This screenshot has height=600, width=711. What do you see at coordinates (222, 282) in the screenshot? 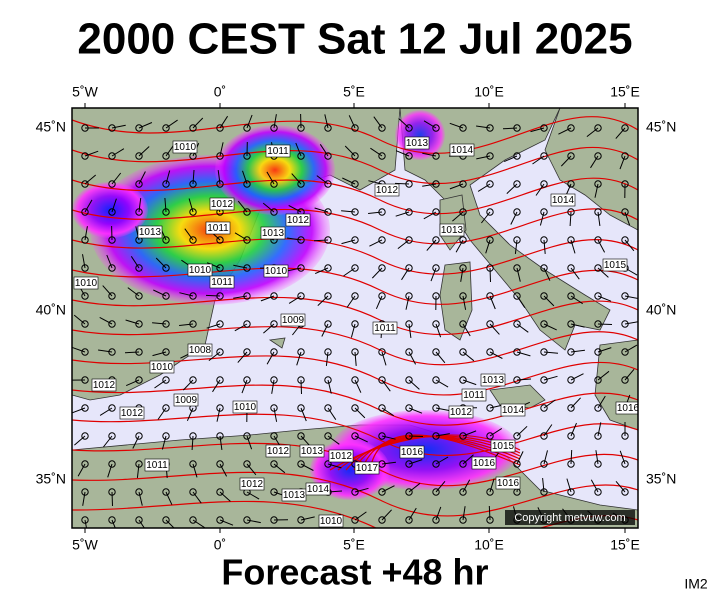
I see `isobar-label: 1011` at bounding box center [222, 282].